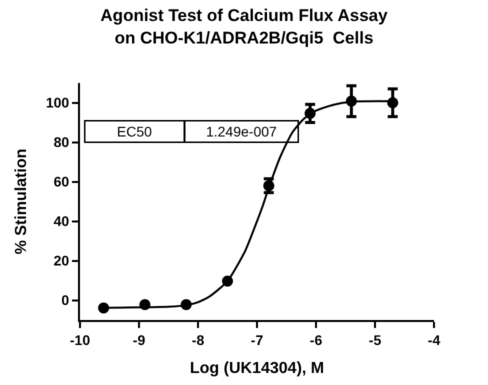 The width and height of the screenshot is (488, 385). What do you see at coordinates (62, 221) in the screenshot?
I see `y-tick-label: 40` at bounding box center [62, 221].